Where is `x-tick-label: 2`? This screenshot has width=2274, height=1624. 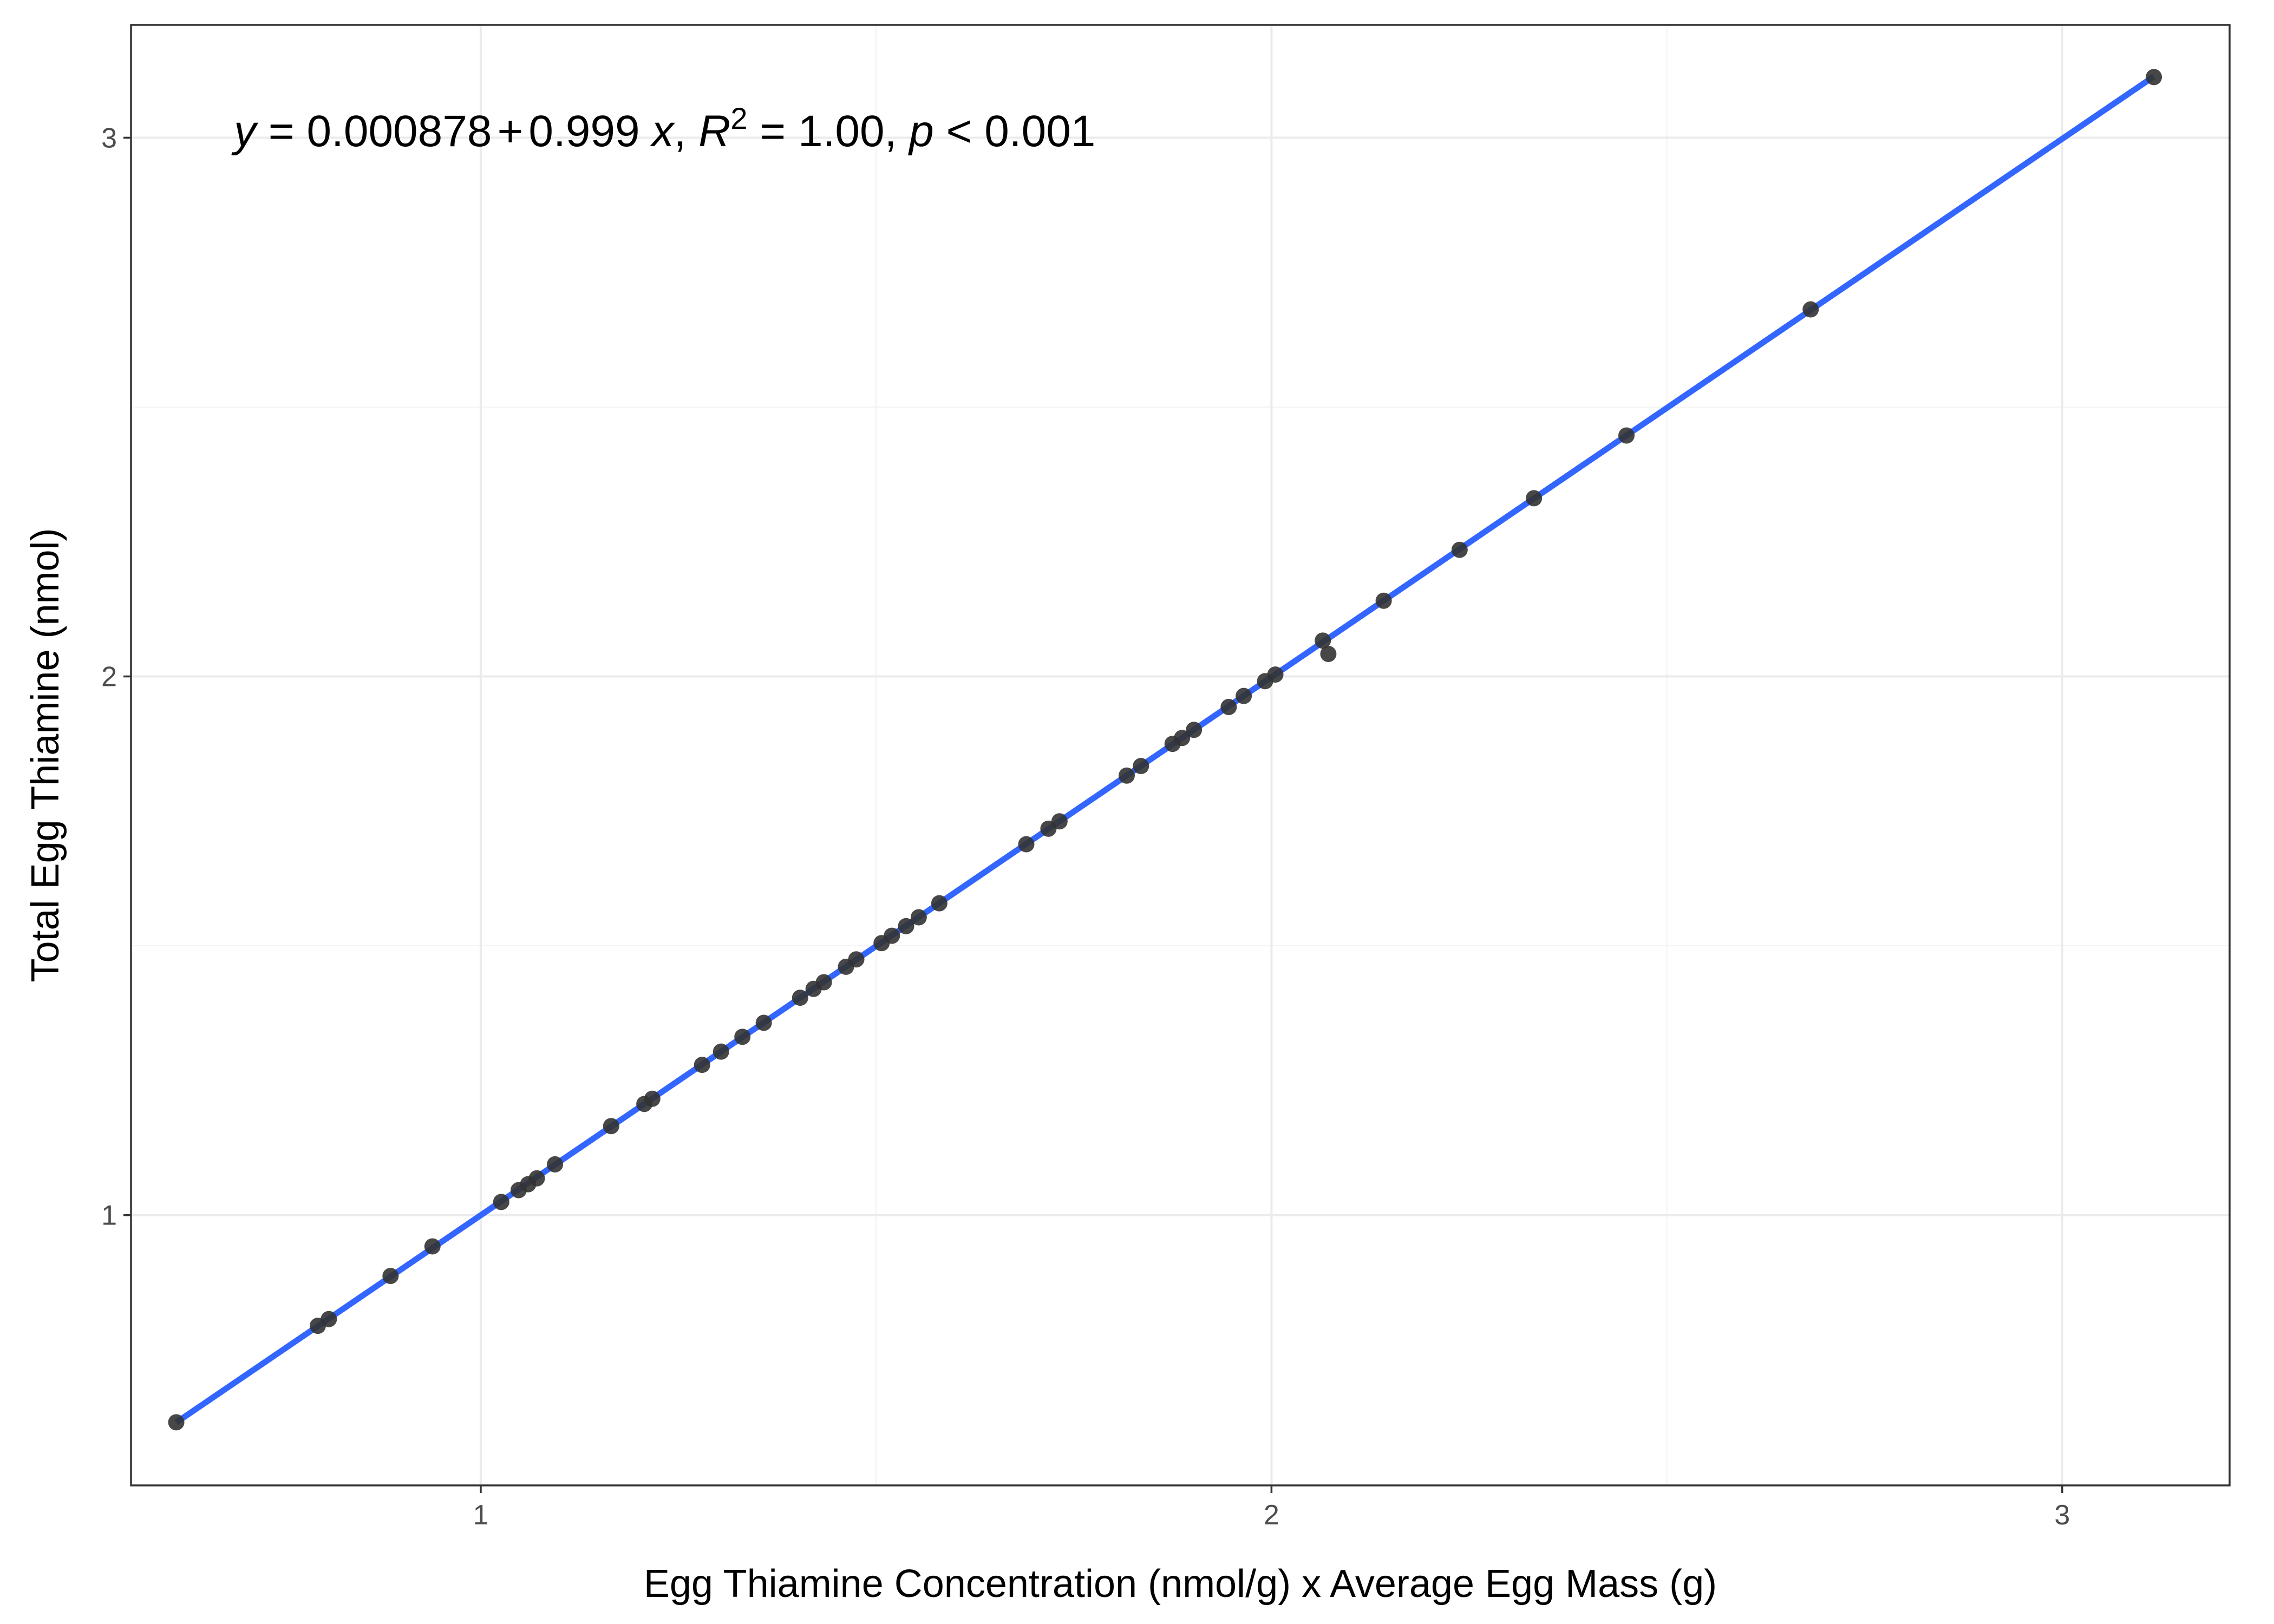
x-tick-label: 2 is located at coordinates (1272, 1515).